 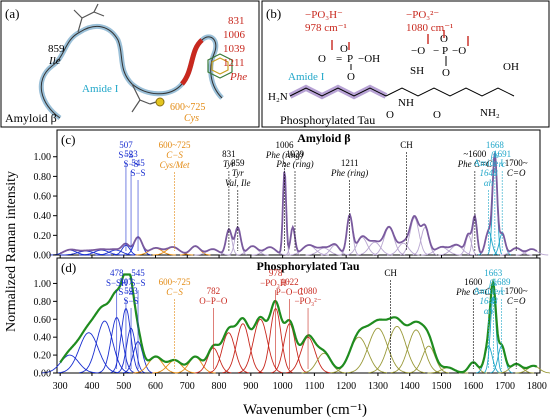 I want to click on x-tick-label: 300, so click(x=60, y=386).